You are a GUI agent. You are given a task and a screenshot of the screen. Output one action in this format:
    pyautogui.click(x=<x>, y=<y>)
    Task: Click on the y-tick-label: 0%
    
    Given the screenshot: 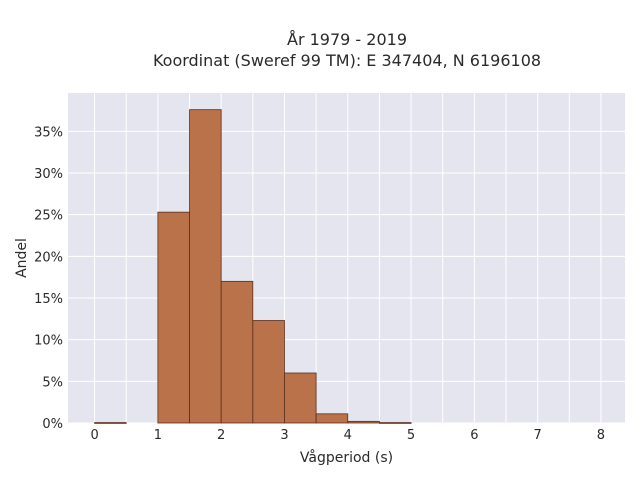 What is the action you would take?
    pyautogui.click(x=52, y=424)
    